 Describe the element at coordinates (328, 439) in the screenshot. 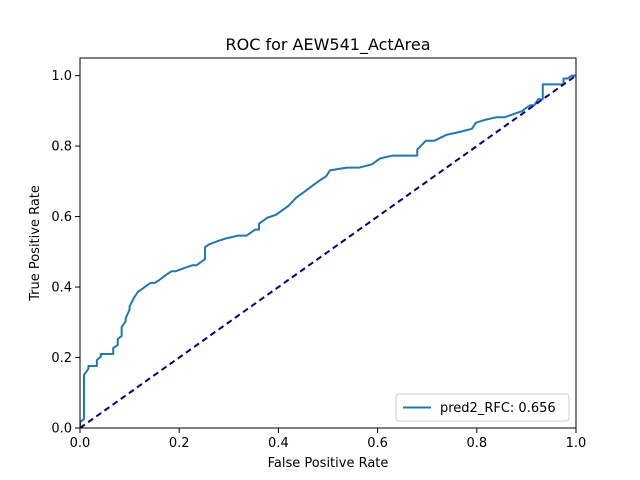

I see `x-axis-ticks: 0.0 0.2 0.4 0.6 0.8 1.0` at that location.